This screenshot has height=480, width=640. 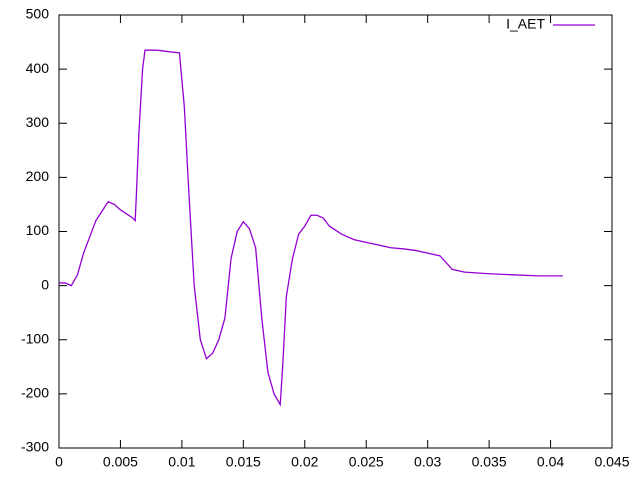 What do you see at coordinates (59, 462) in the screenshot?
I see `x-tick-label: 0` at bounding box center [59, 462].